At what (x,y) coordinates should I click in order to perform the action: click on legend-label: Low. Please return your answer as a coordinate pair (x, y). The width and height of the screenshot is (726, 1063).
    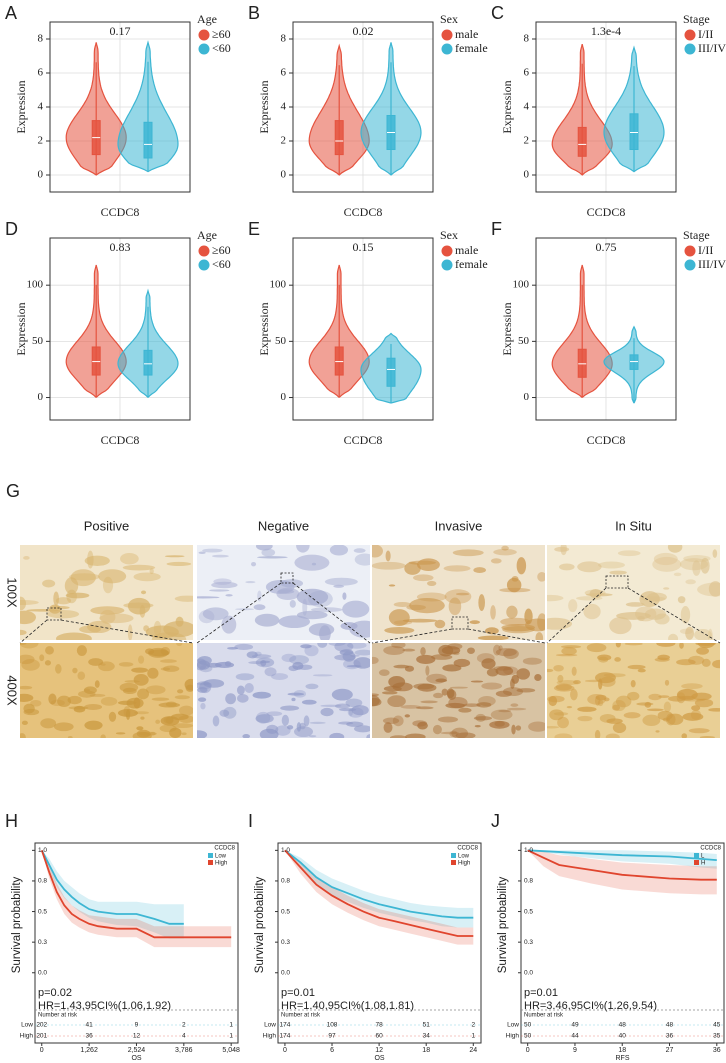
    Looking at the image, I should click on (464, 857).